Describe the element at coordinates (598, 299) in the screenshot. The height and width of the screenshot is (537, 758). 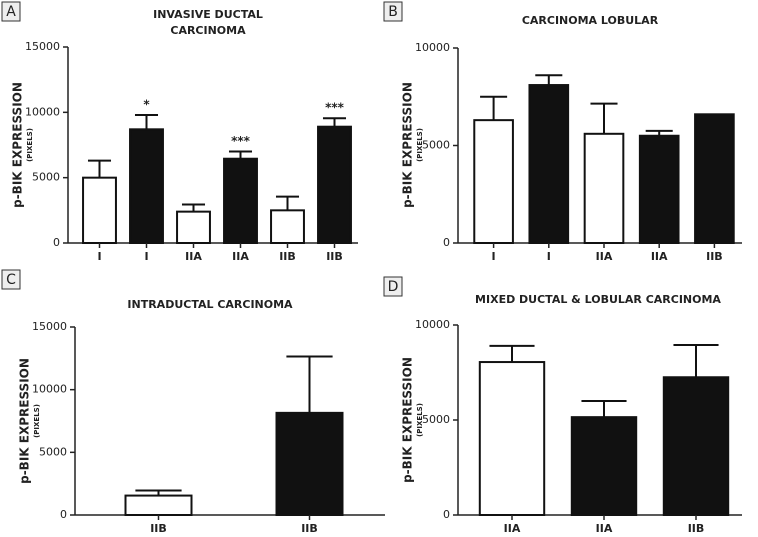
I see `chart-title: MIXED DUCTAL & LOBULAR CARCINOMA` at that location.